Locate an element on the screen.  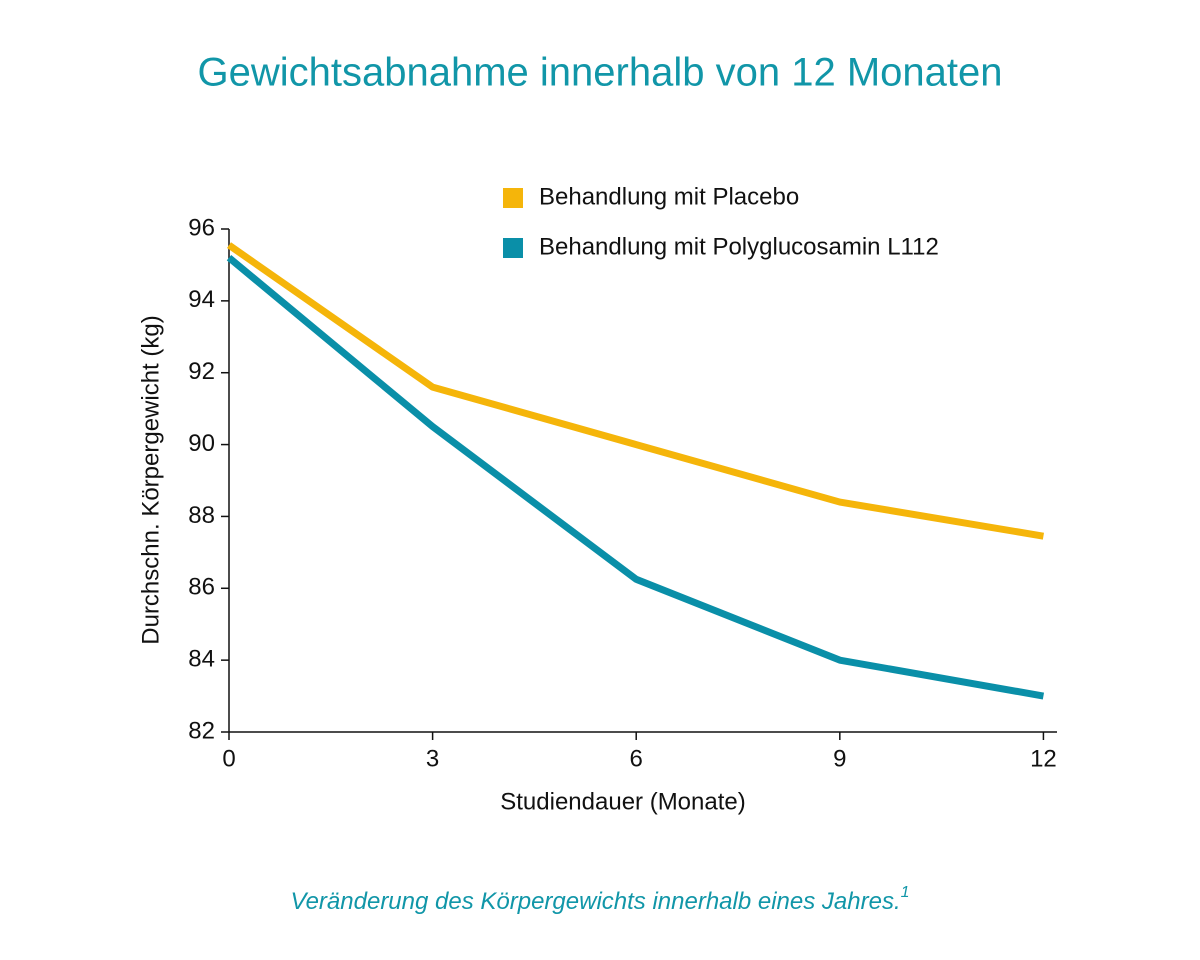
x-tick-label: 0 is located at coordinates (228, 758).